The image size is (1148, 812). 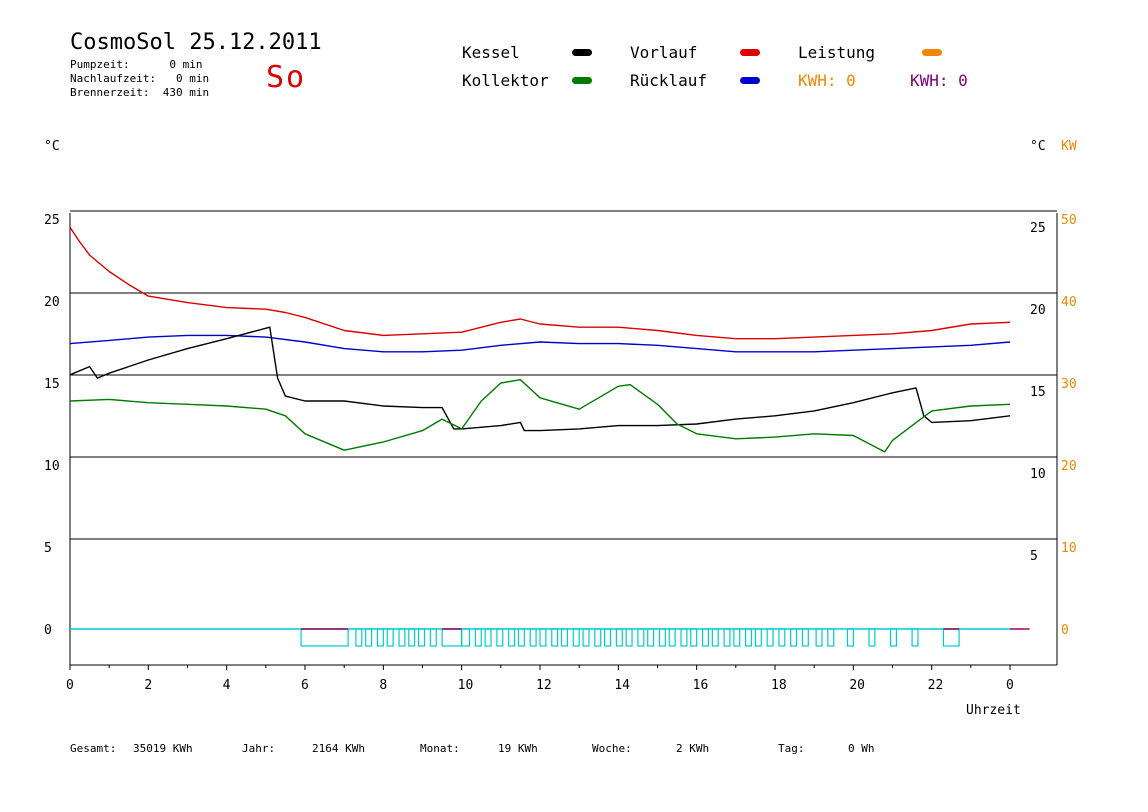 What do you see at coordinates (791, 748) in the screenshot?
I see `footer-tag-label: Tag:` at bounding box center [791, 748].